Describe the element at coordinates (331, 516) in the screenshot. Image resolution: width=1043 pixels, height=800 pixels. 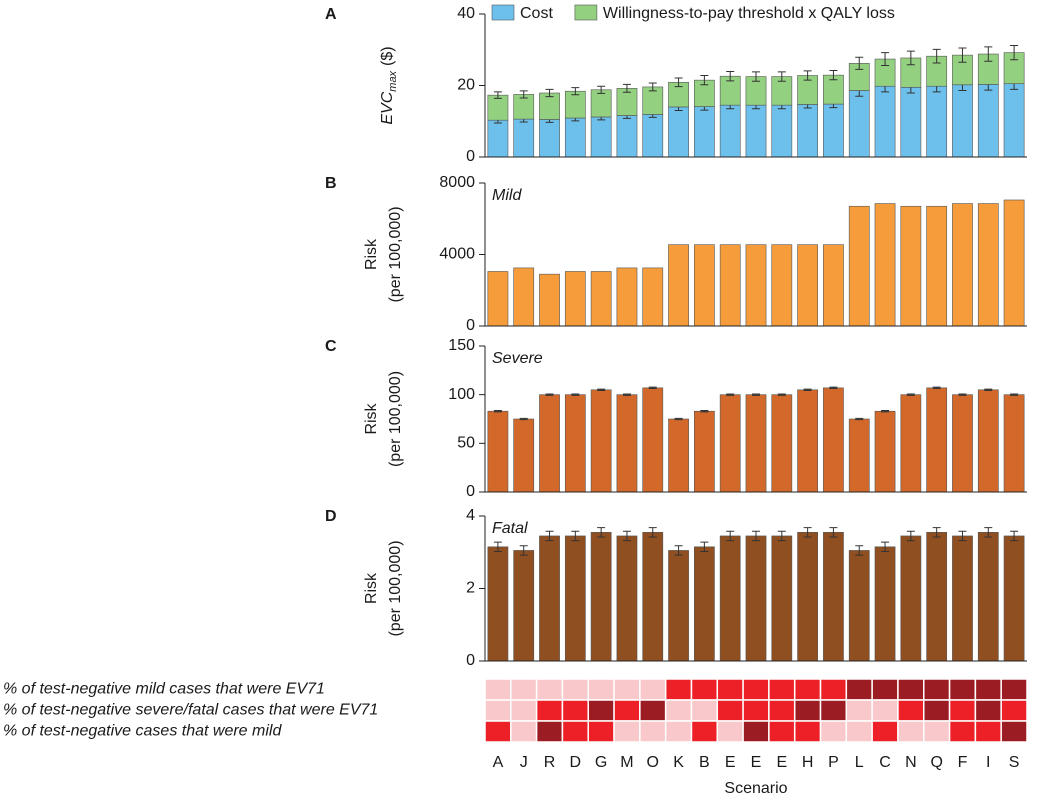
I see `panel-label: D` at that location.